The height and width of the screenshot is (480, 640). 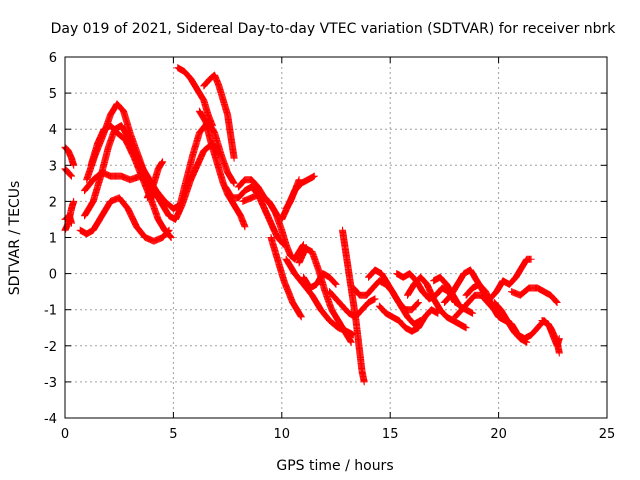 What do you see at coordinates (53, 275) in the screenshot?
I see `y-tick-label: 0` at bounding box center [53, 275].